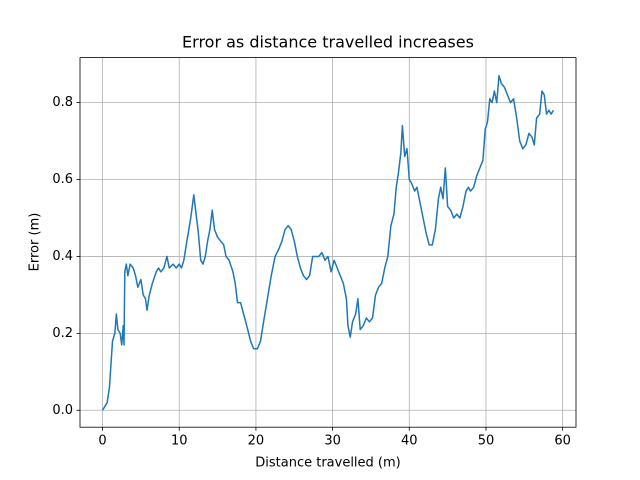 The height and width of the screenshot is (480, 640). I want to click on y-tick-label: 0.8, so click(62, 102).